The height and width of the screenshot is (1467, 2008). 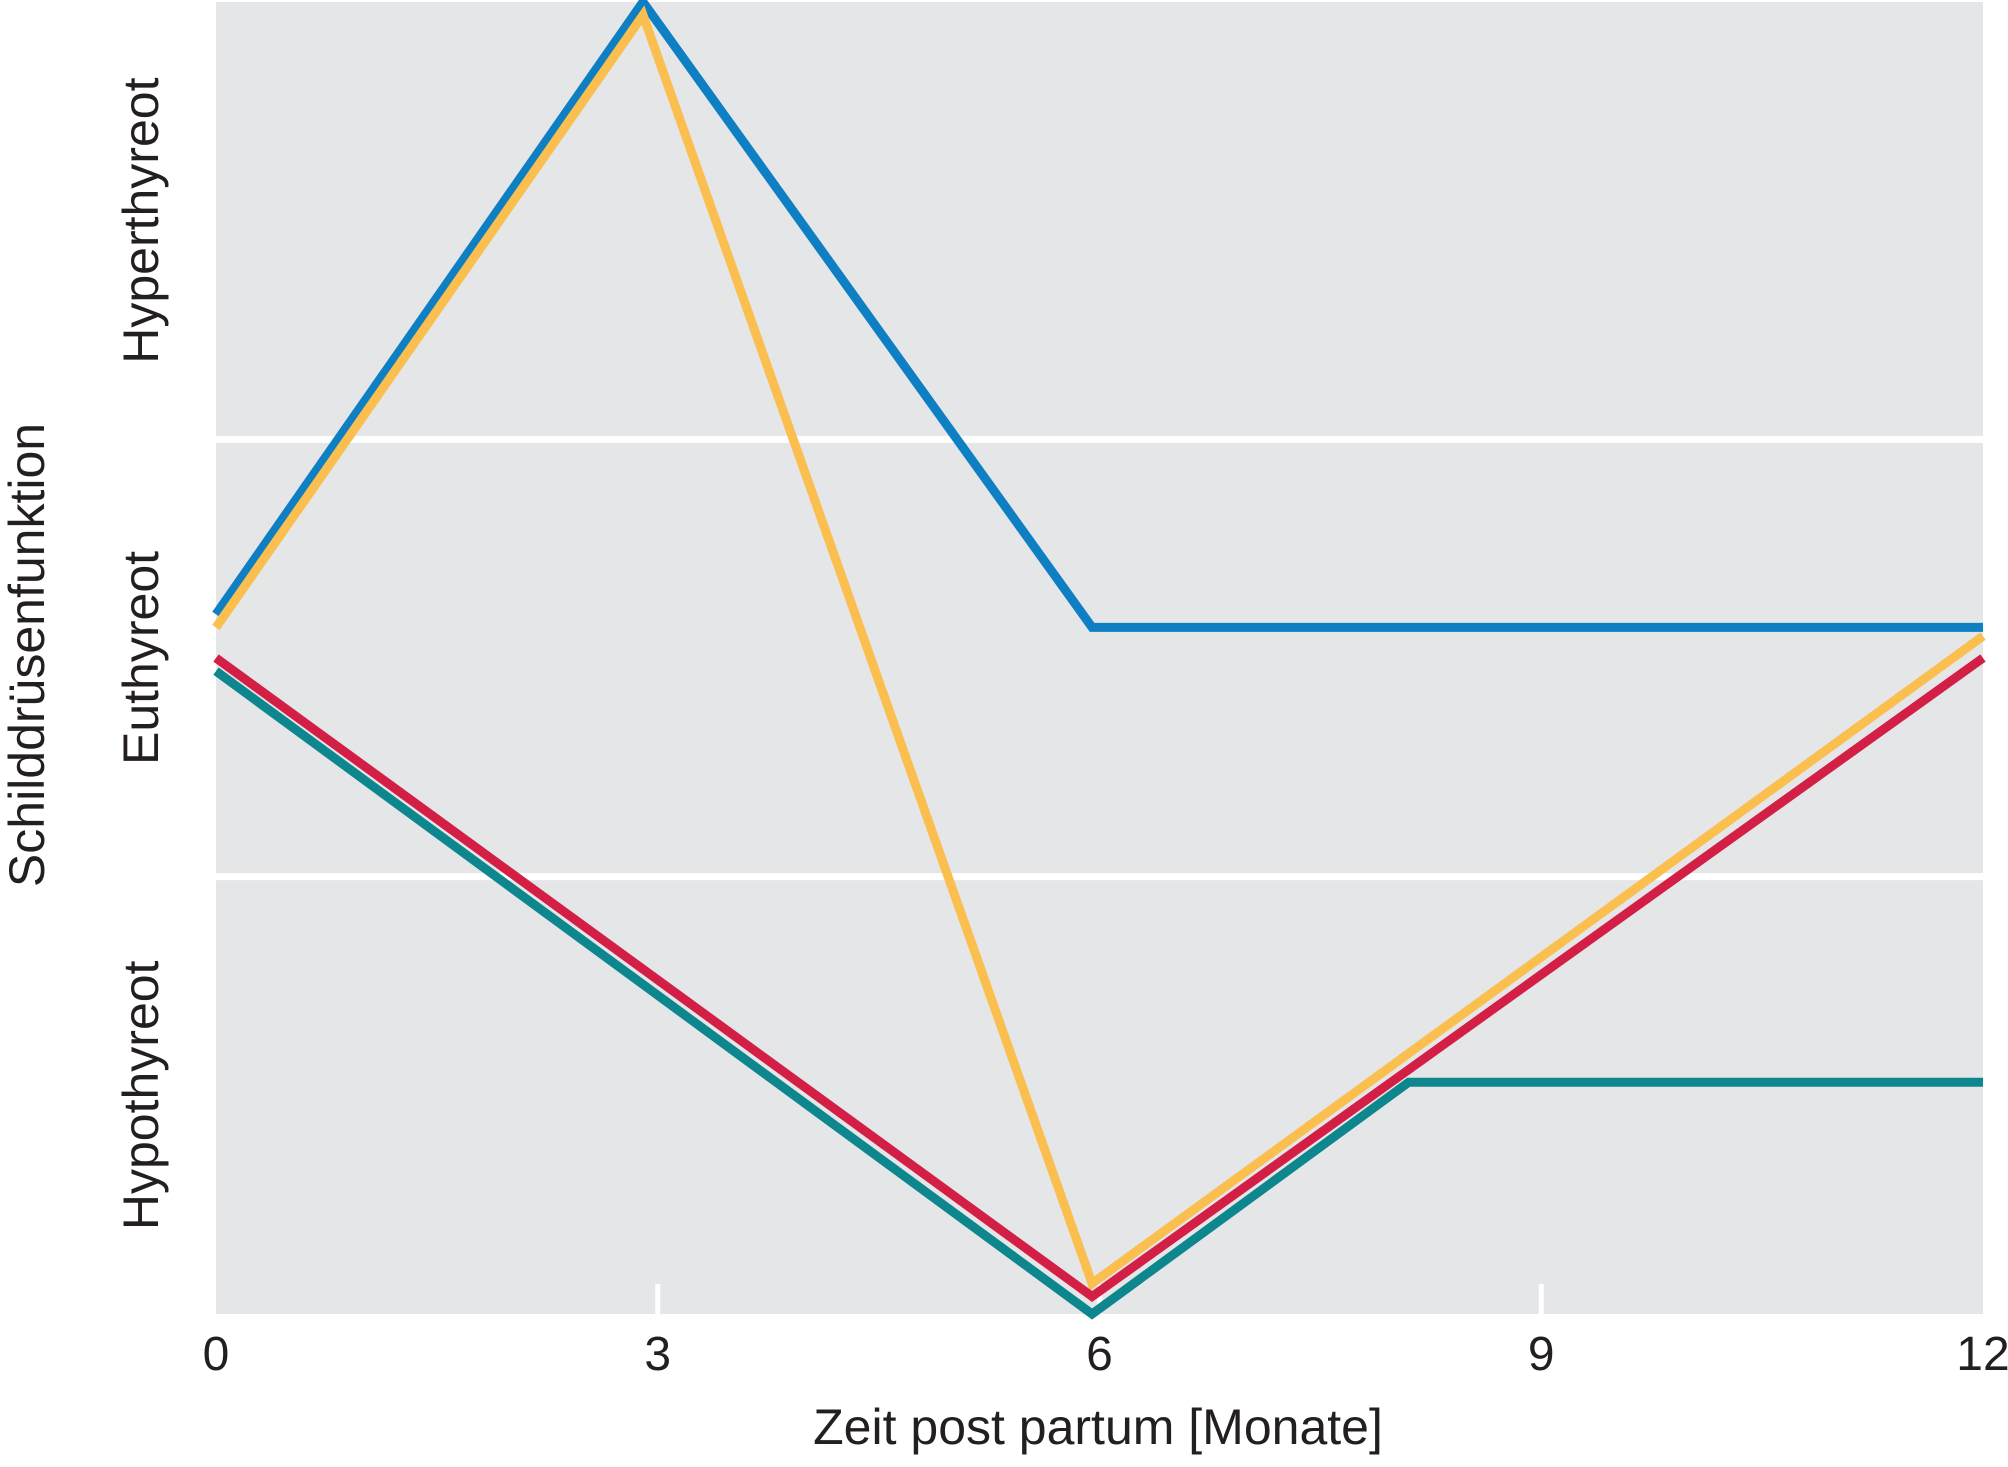 What do you see at coordinates (141, 1095) in the screenshot?
I see `band-label-0: Hypothyreot` at bounding box center [141, 1095].